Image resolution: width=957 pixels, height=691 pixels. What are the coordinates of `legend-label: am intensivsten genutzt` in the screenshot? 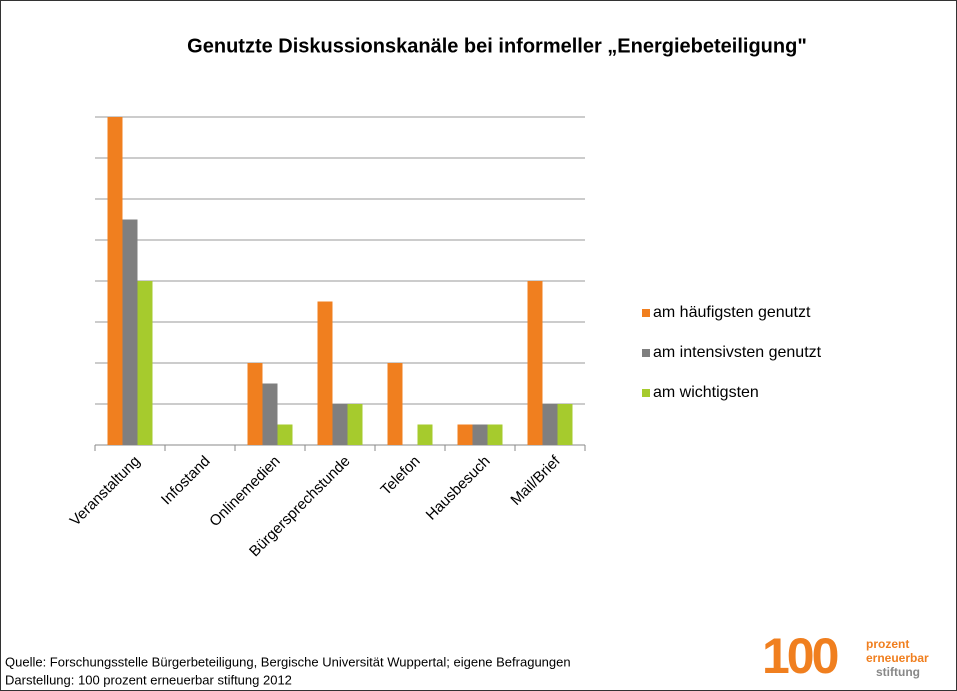 It's located at (737, 352).